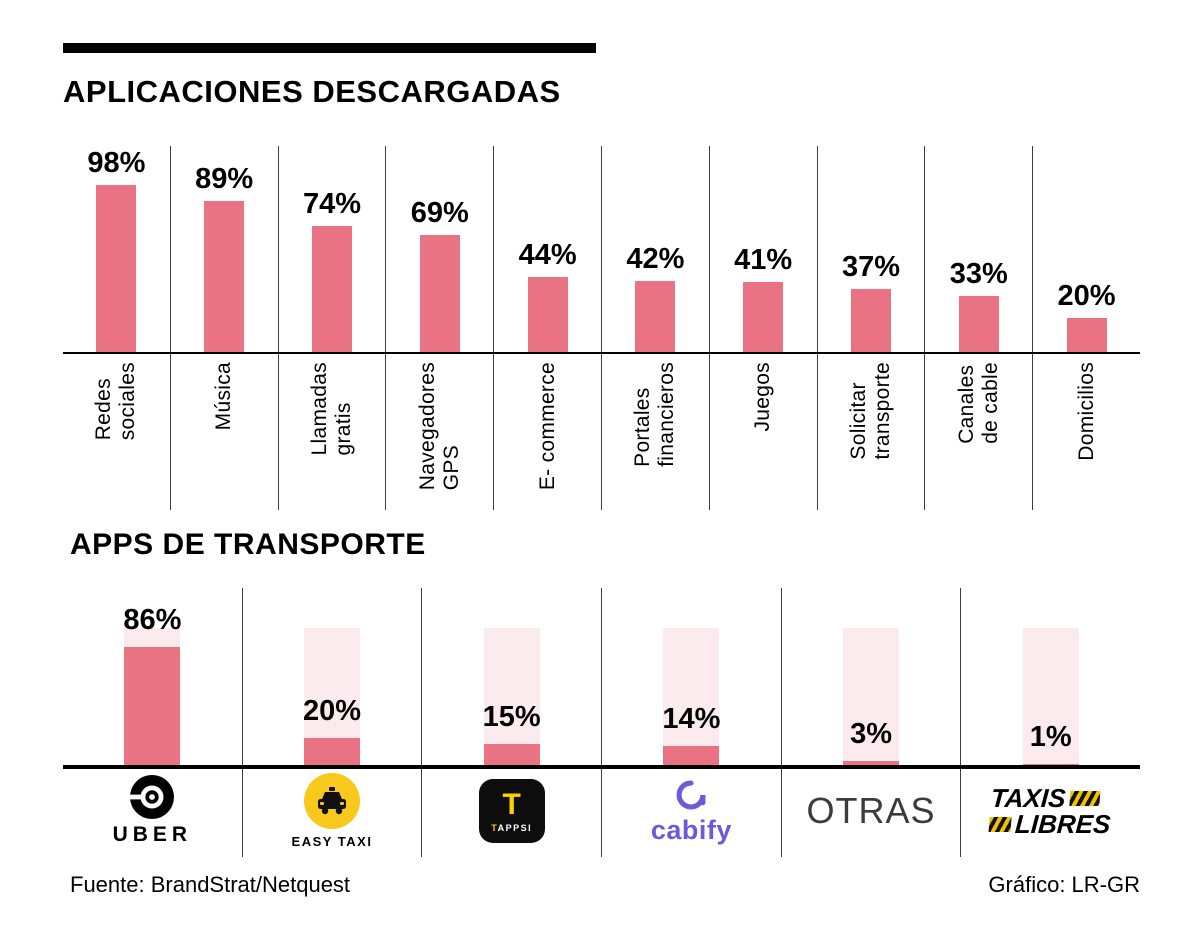 This screenshot has height=945, width=1200. What do you see at coordinates (439, 426) in the screenshot?
I see `category-label: Navegadores GPS` at bounding box center [439, 426].